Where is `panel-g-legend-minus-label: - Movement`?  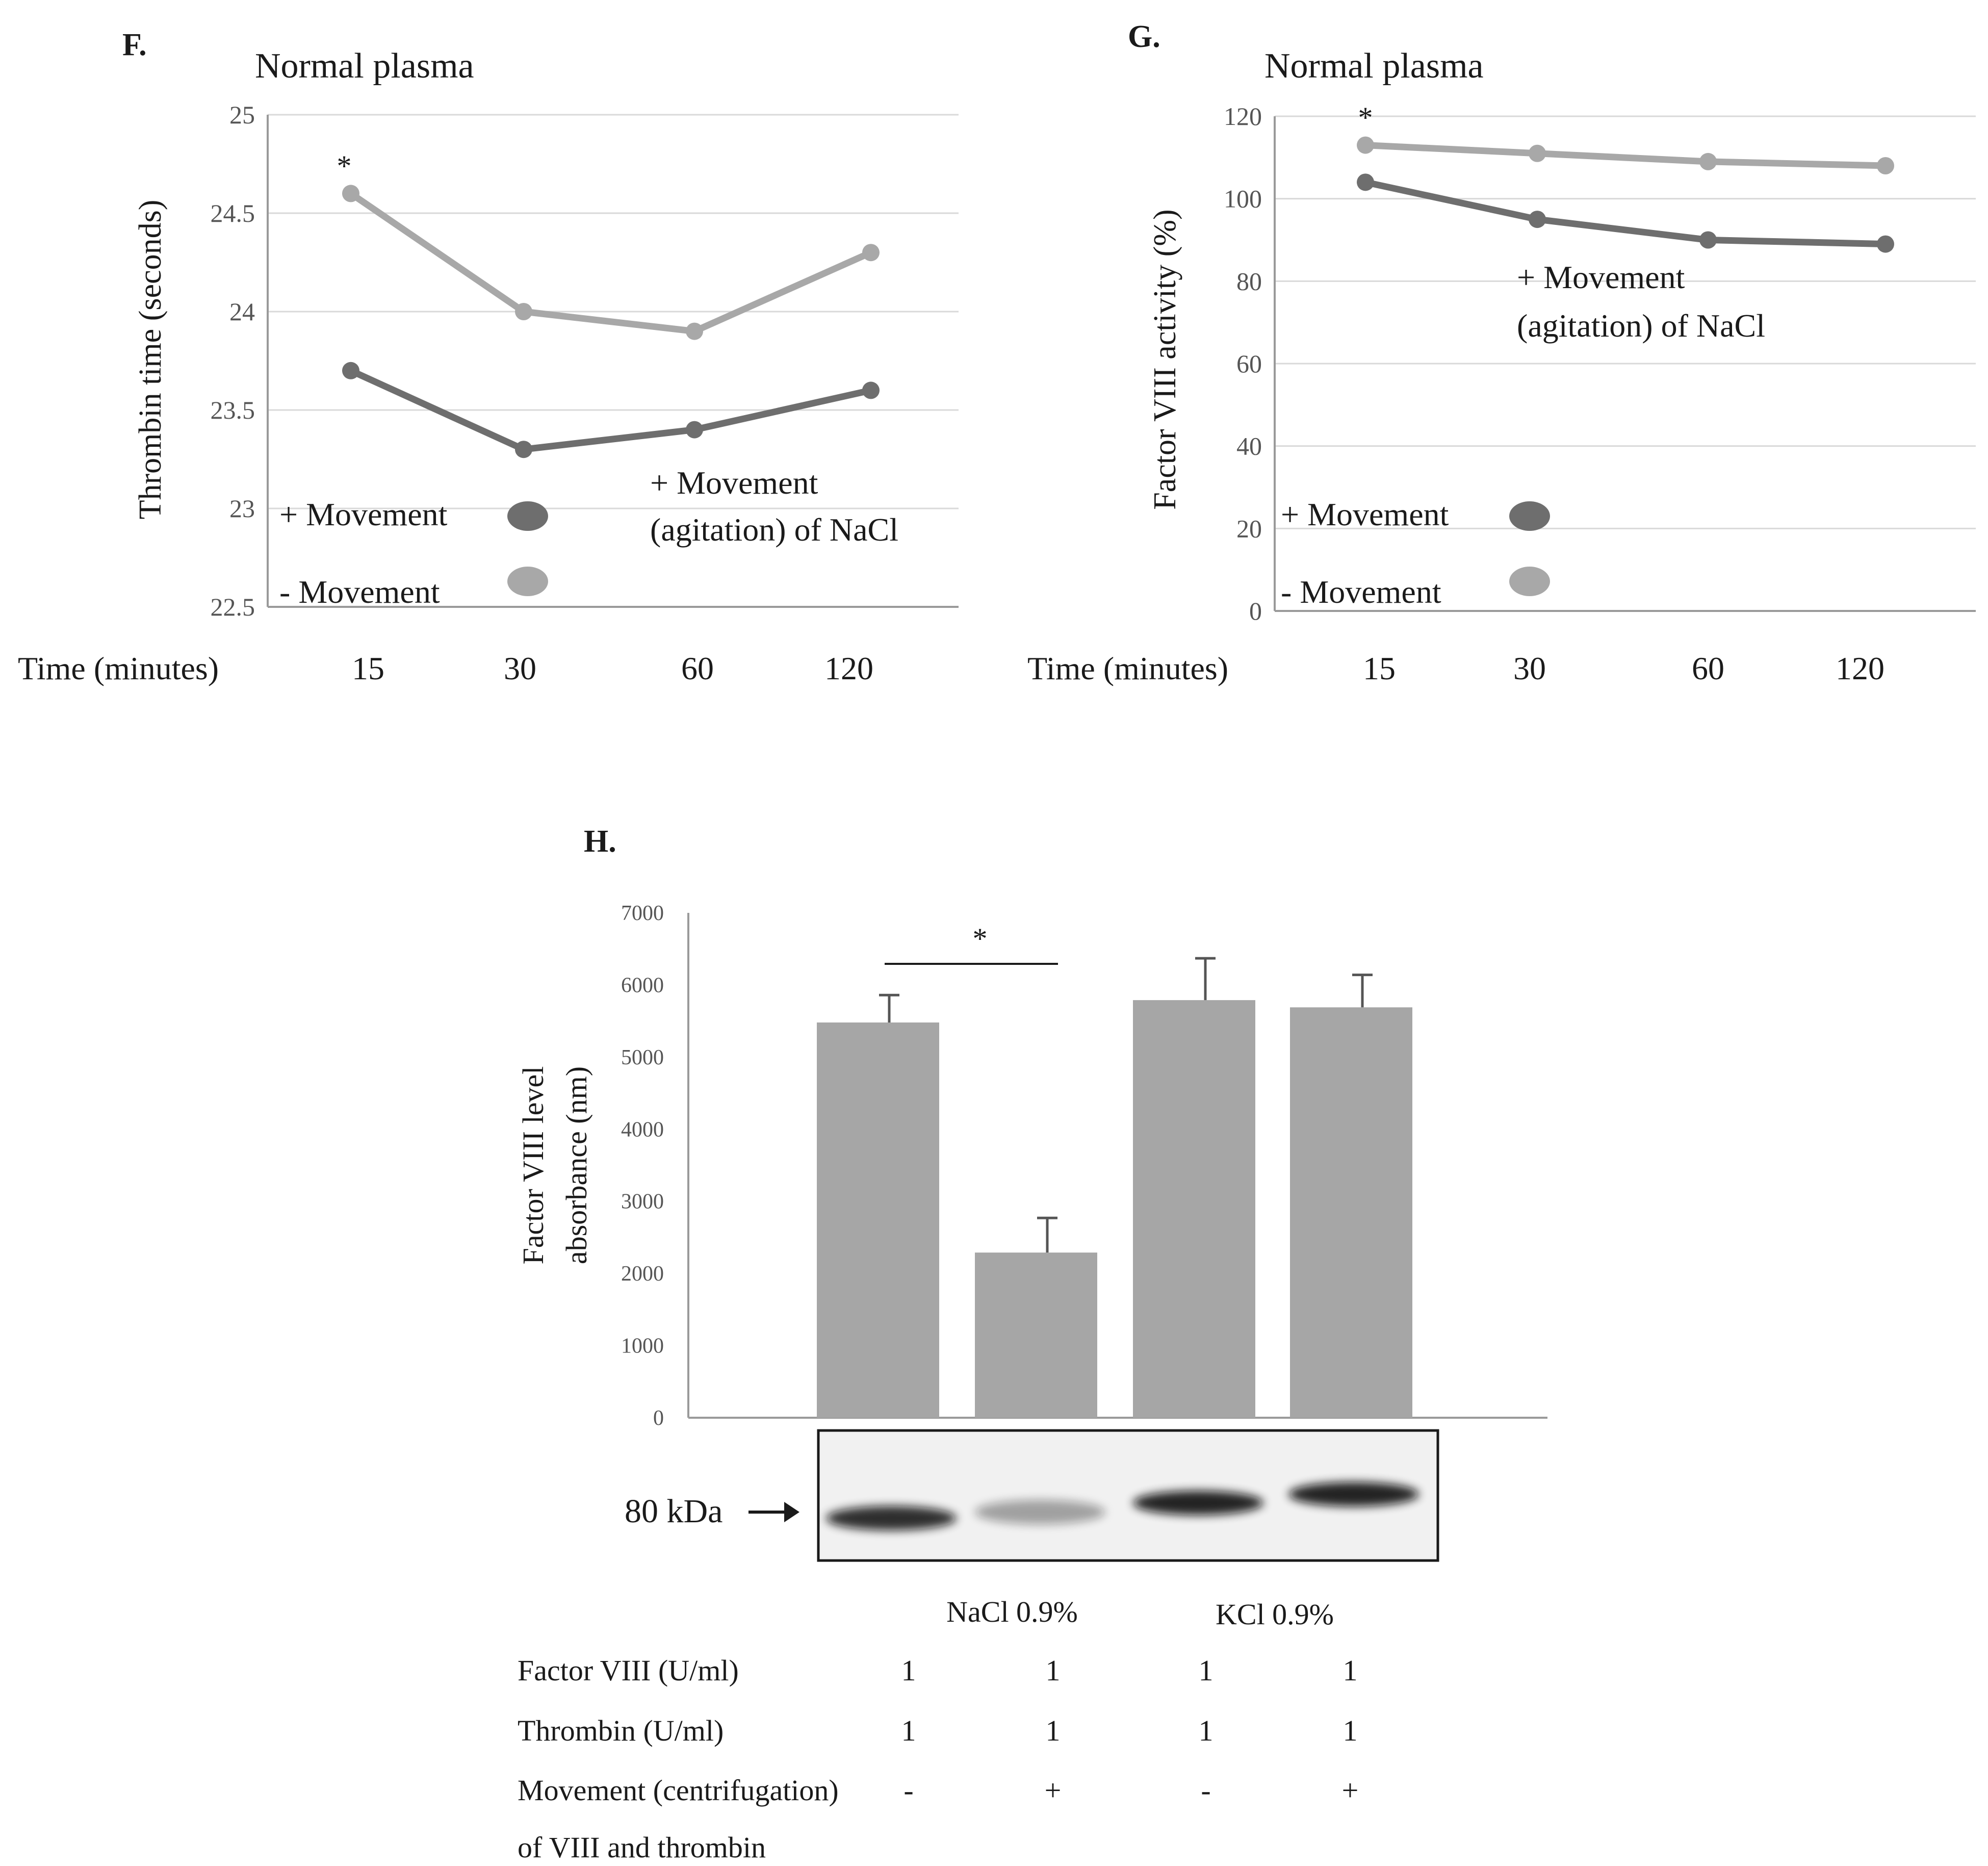
panel-g-legend-minus-label: - Movement is located at coordinates (1361, 592).